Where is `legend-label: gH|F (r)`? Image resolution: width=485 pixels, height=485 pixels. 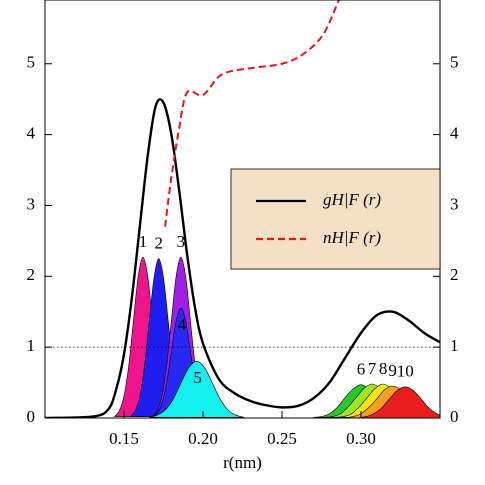 legend-label: gH|F (r) is located at coordinates (352, 199).